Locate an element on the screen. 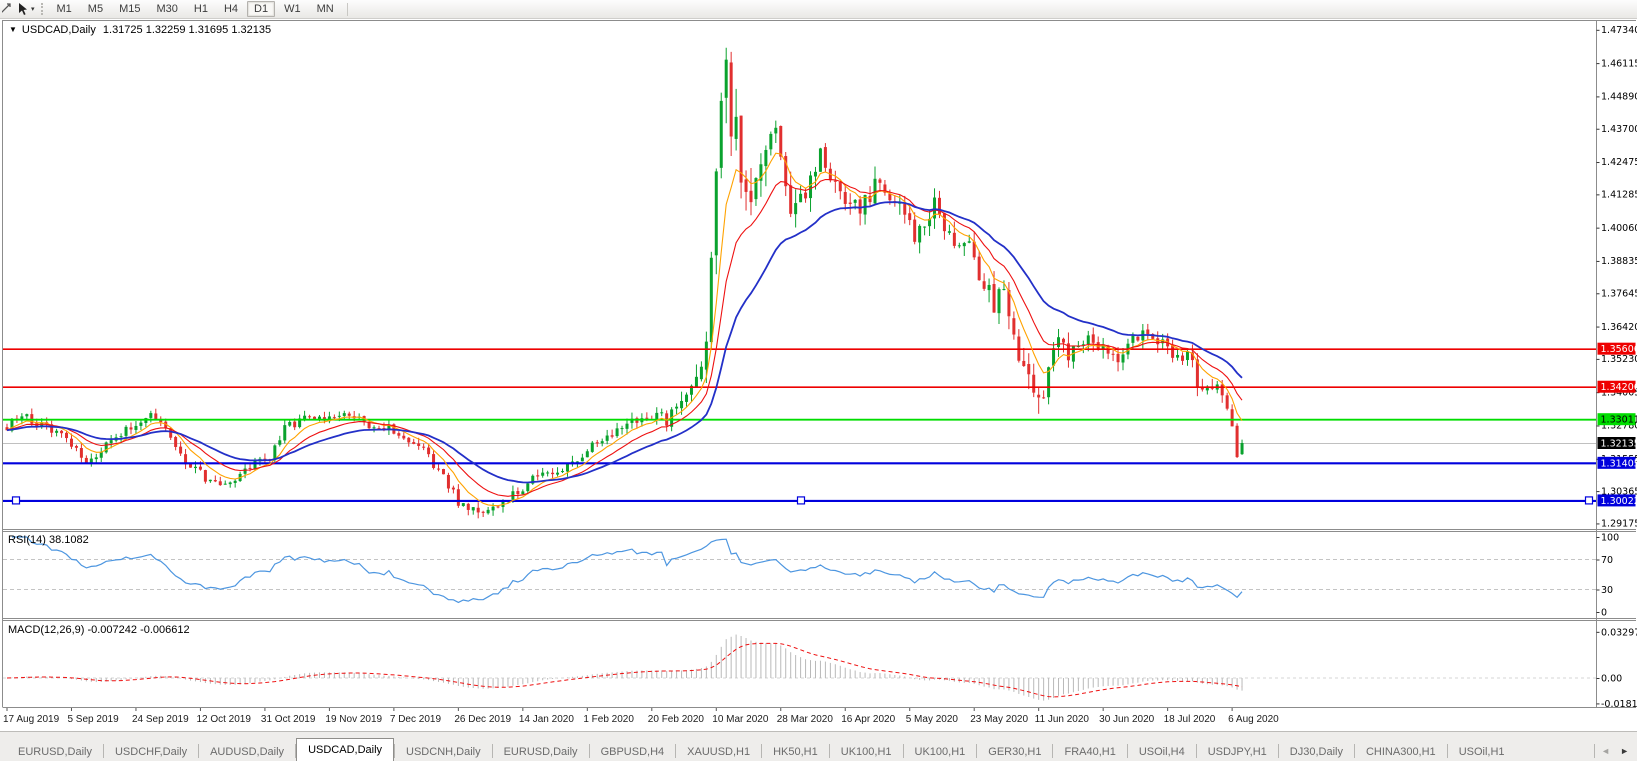 The height and width of the screenshot is (761, 1637). tabs-scroll-right-icon: ► is located at coordinates (1624, 751).